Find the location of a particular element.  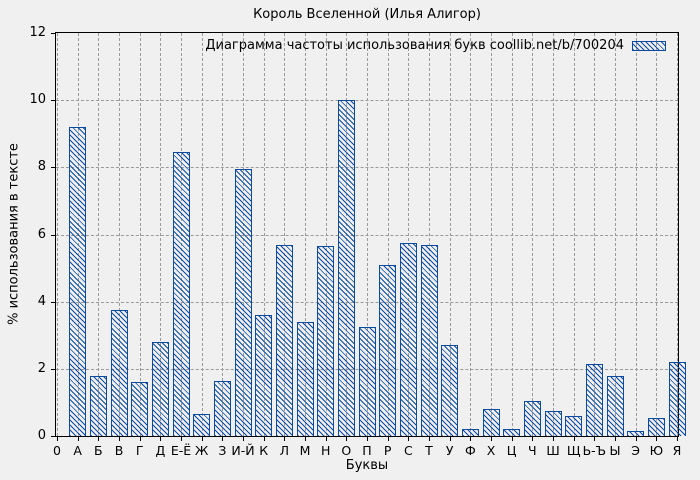

x-tick-label: О is located at coordinates (346, 450).